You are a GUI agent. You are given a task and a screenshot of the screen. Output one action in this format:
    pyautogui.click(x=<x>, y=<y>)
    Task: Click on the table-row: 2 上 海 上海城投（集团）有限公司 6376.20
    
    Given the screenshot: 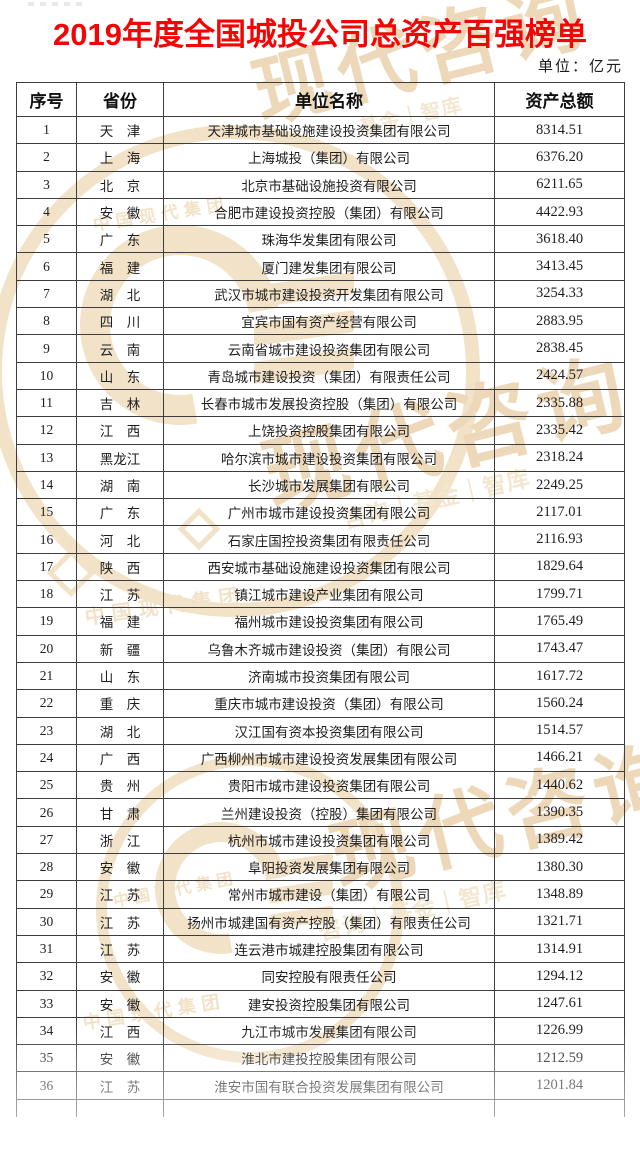 What is the action you would take?
    pyautogui.click(x=320, y=157)
    